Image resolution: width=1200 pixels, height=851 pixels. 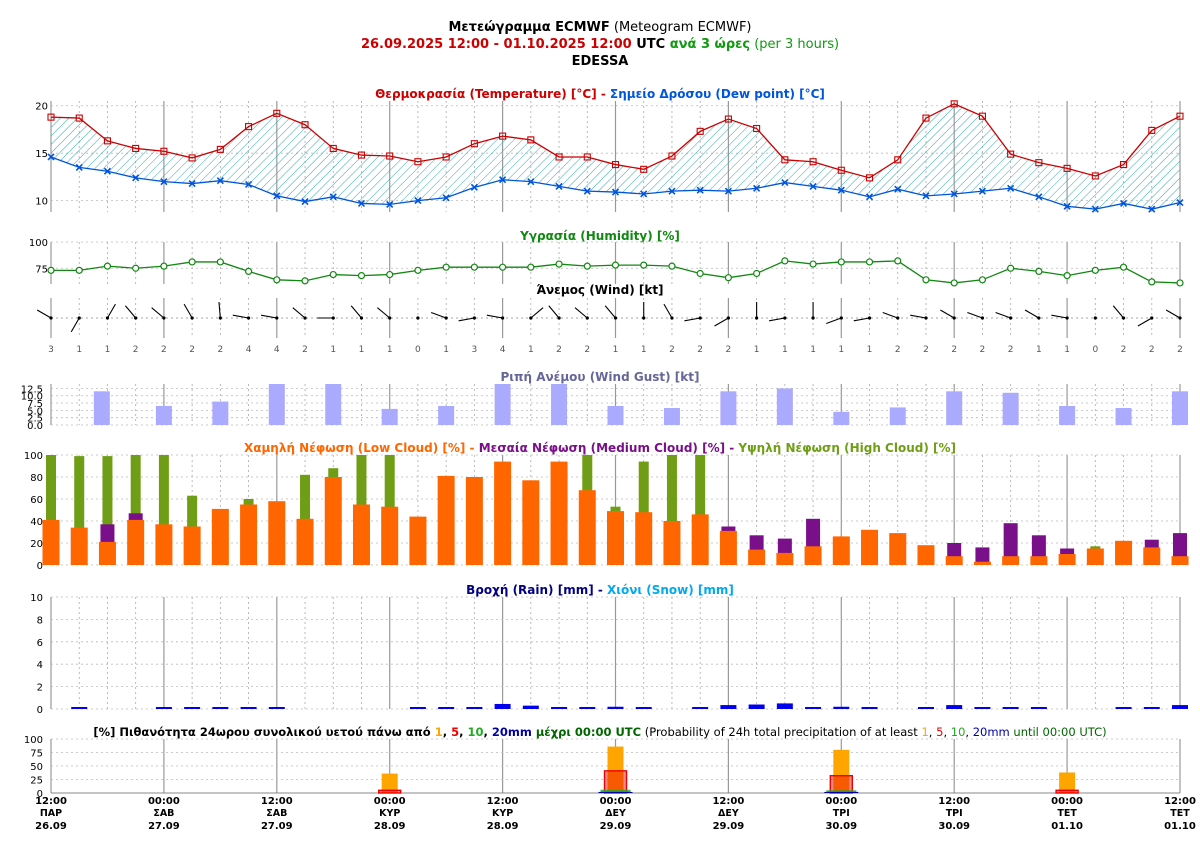 I want to click on x-axis-time-label: 00:00, so click(x=164, y=801).